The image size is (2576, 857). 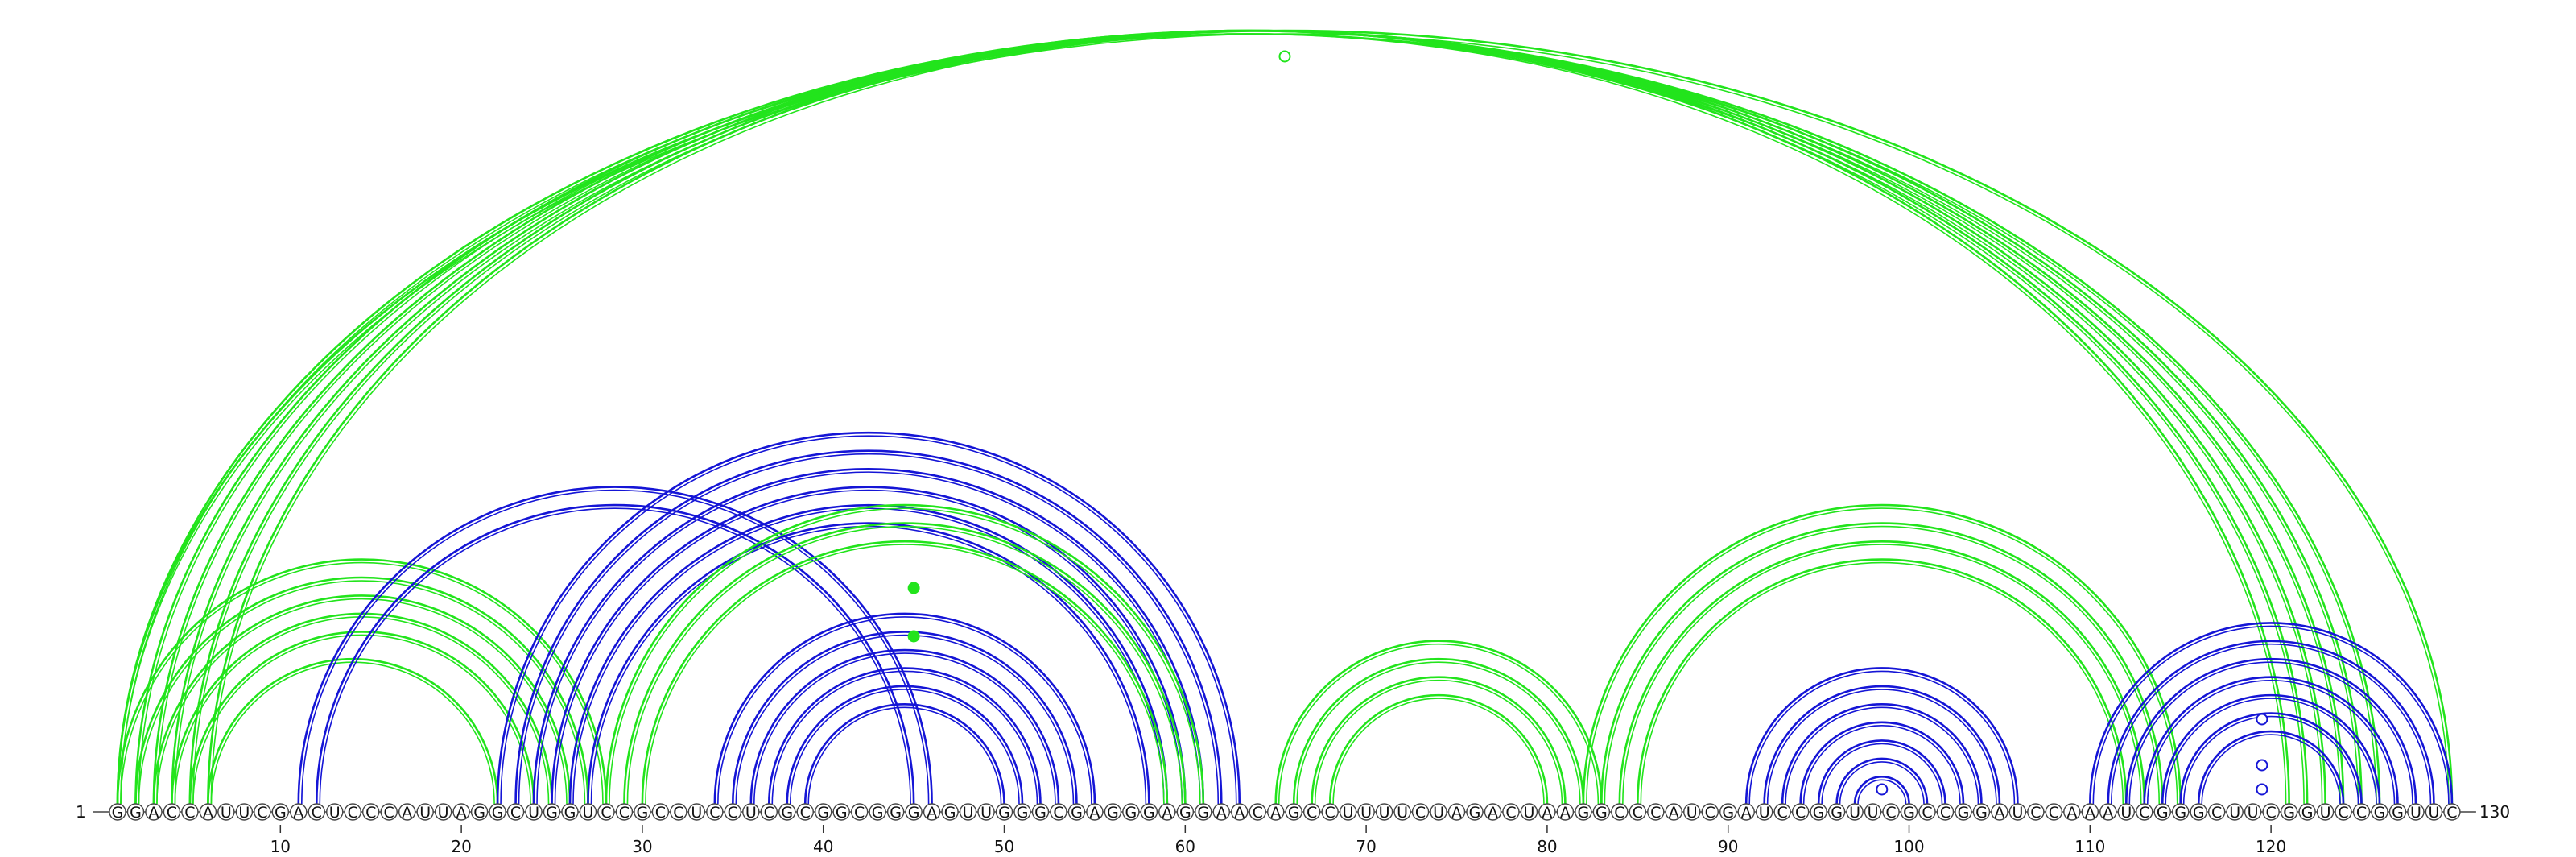 I want to click on arc-green-67-81-inner, so click(x=1438, y=742).